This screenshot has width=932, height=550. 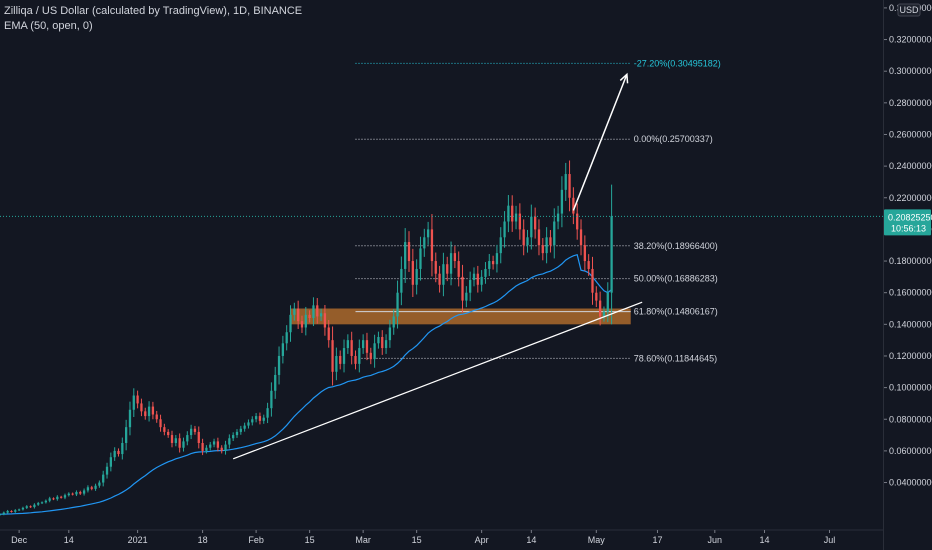 What do you see at coordinates (48, 26) in the screenshot?
I see `indicator-label: EMA (50, open, 0)` at bounding box center [48, 26].